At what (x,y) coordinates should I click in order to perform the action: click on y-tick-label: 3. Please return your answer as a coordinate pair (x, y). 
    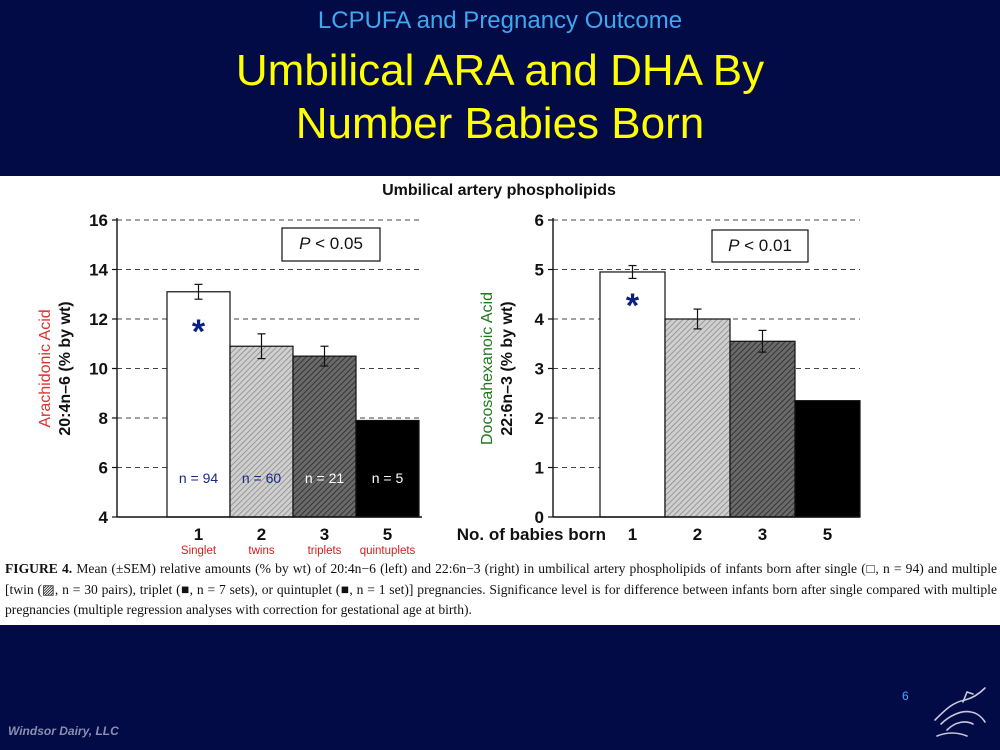
    Looking at the image, I should click on (539, 369).